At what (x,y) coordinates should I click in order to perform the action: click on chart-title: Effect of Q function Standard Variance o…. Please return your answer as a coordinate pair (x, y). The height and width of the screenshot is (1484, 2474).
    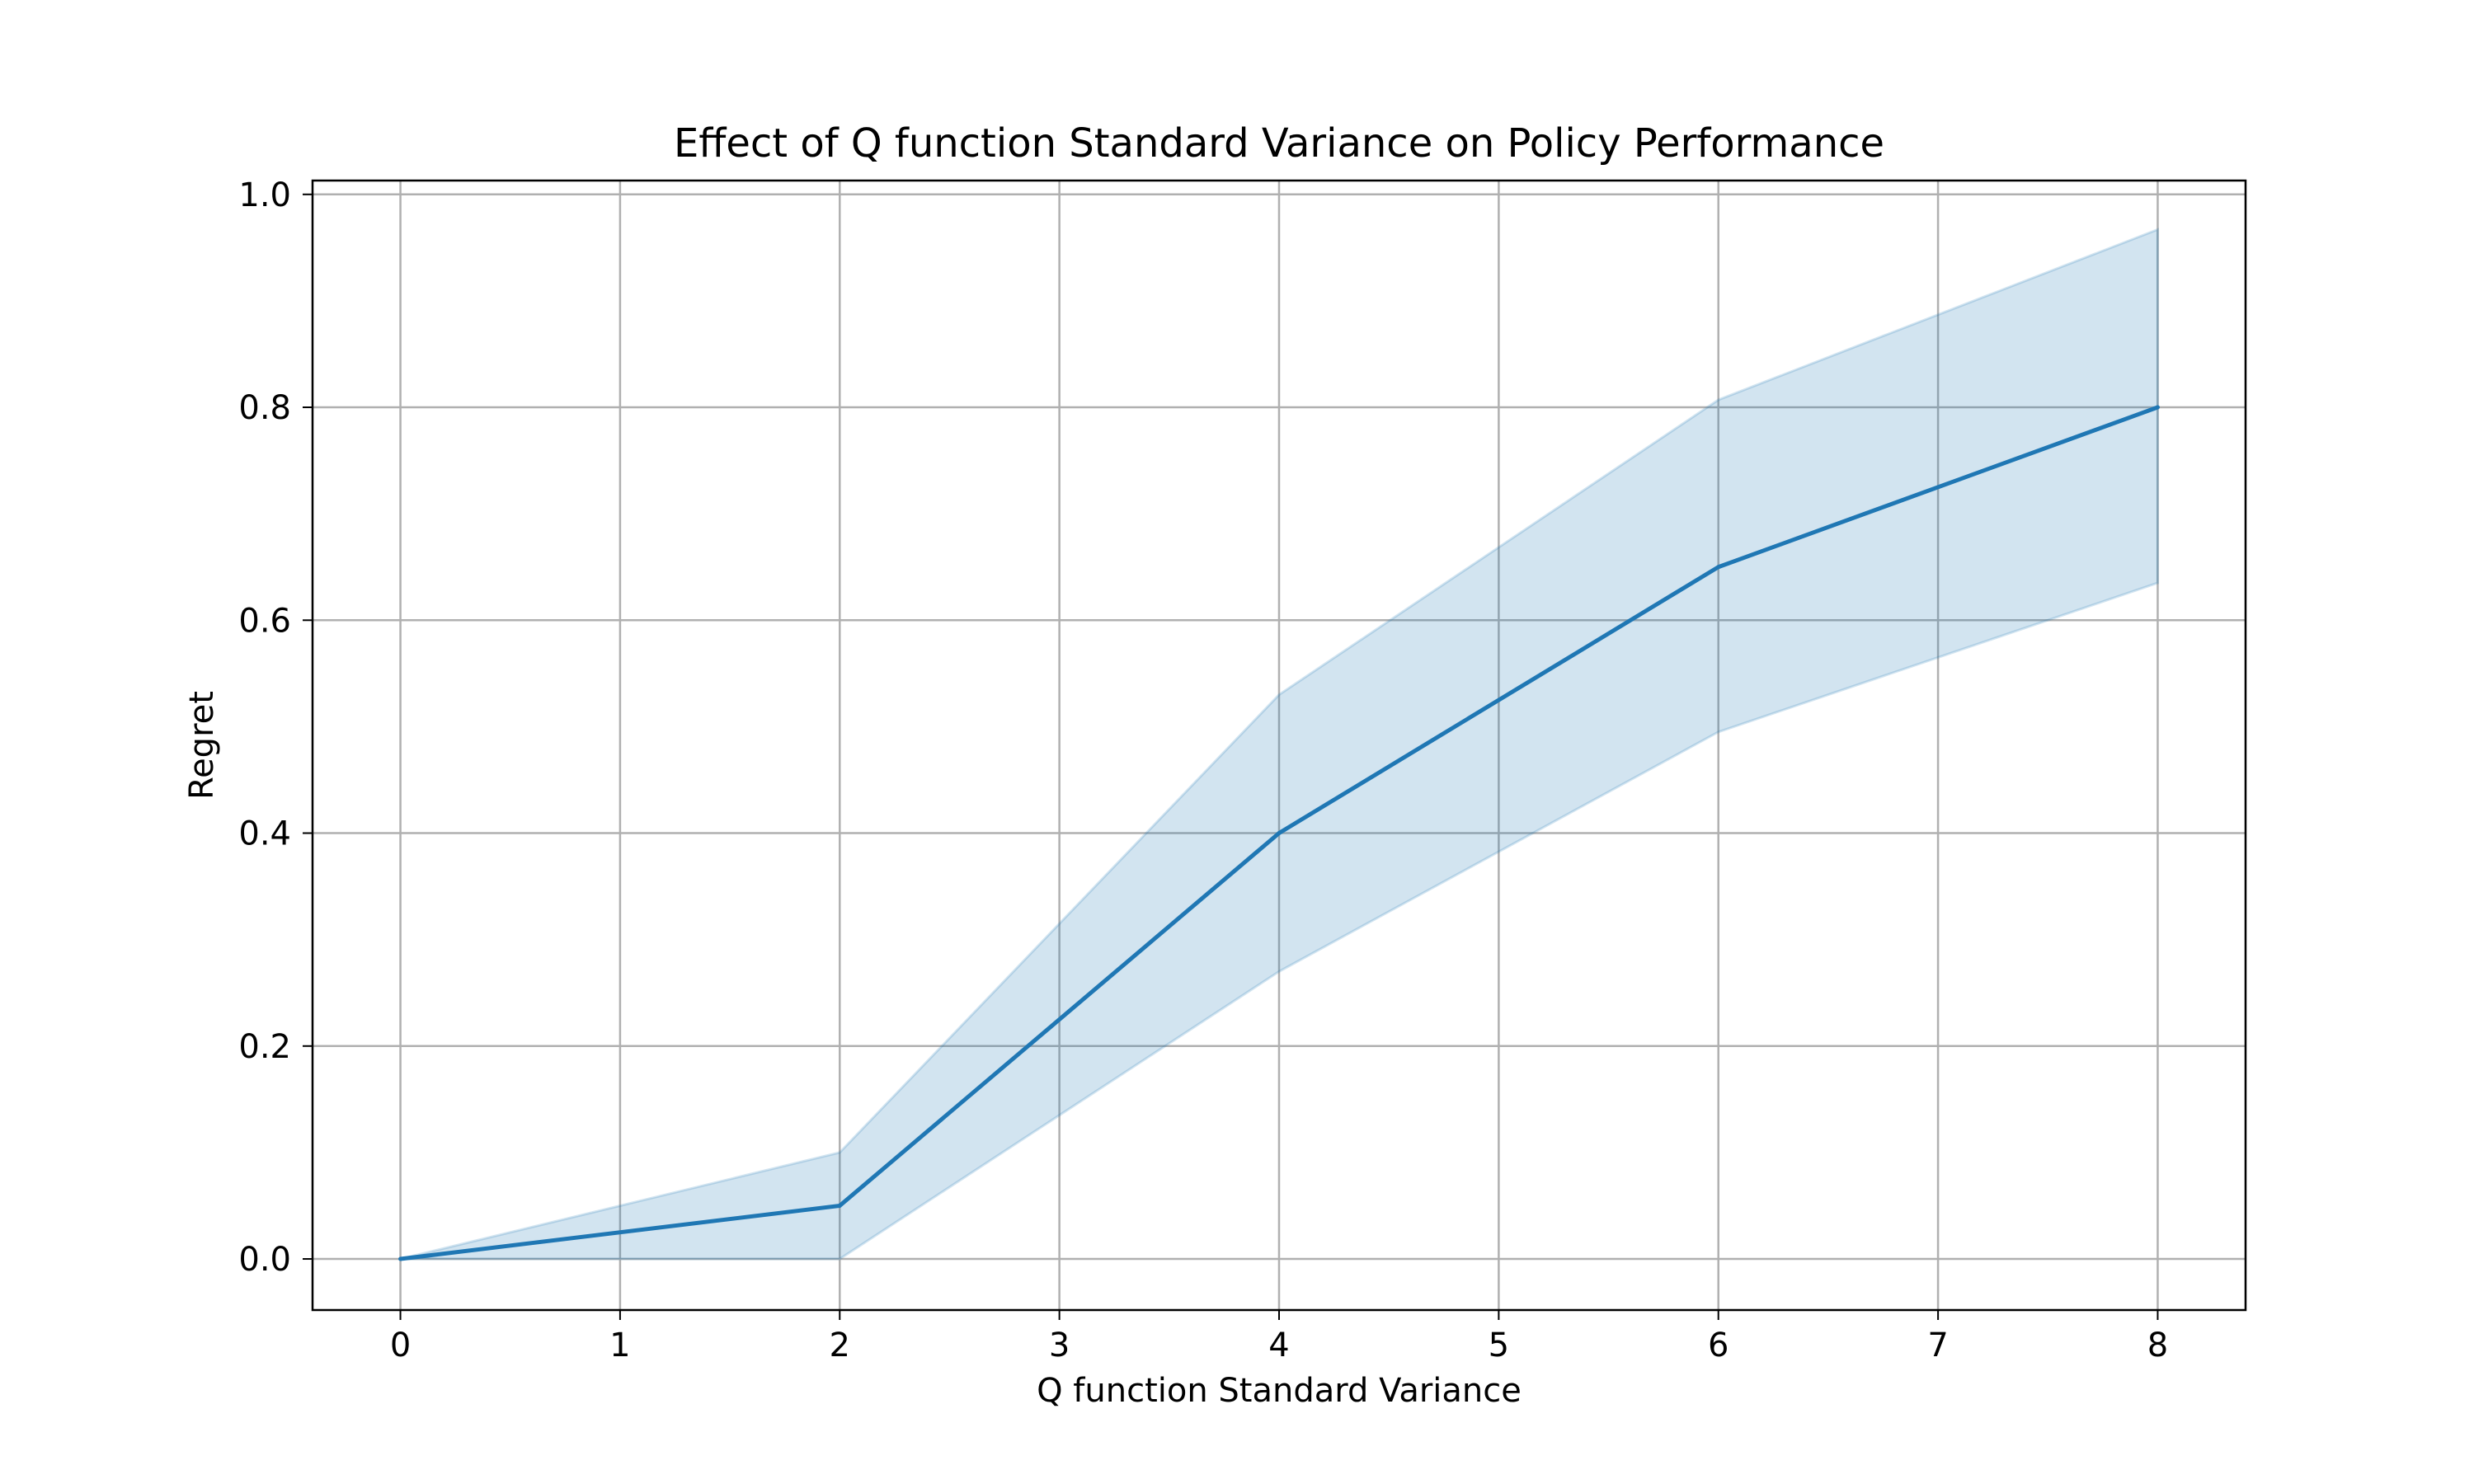
    Looking at the image, I should click on (1279, 143).